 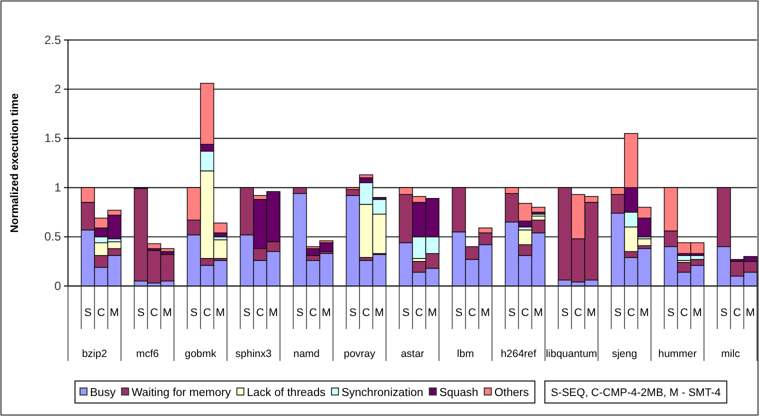 What do you see at coordinates (412, 354) in the screenshot?
I see `text: astar` at bounding box center [412, 354].